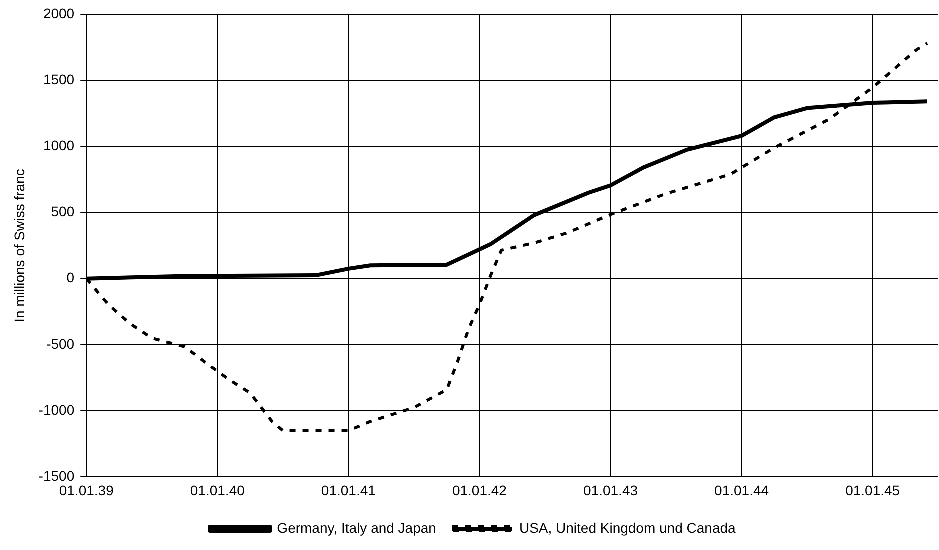  Describe the element at coordinates (348, 490) in the screenshot. I see `x-tick-label: 01.01.41` at that location.